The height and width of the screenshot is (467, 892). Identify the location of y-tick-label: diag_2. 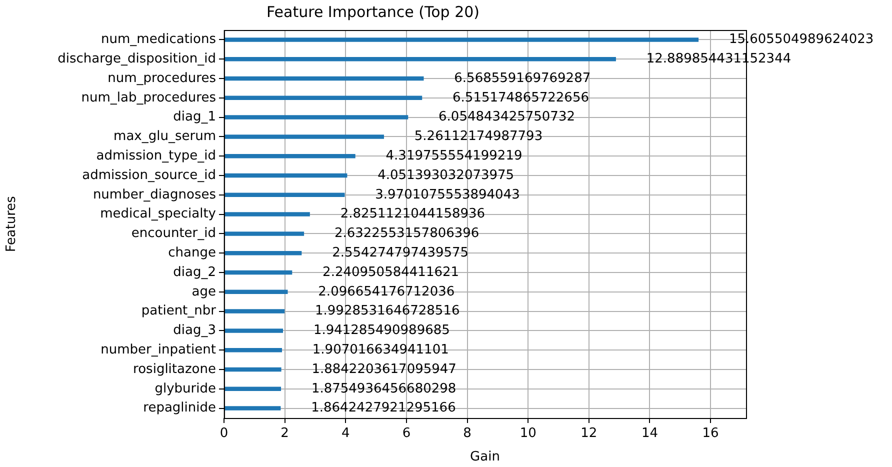
(194, 272).